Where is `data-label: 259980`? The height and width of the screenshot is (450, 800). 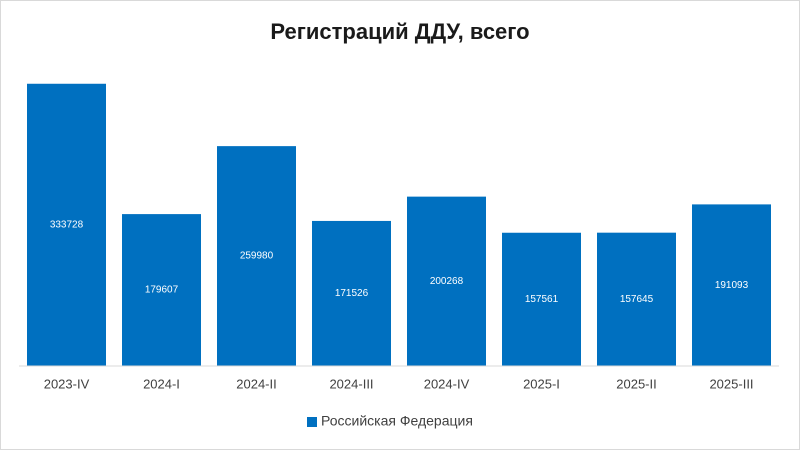
data-label: 259980 is located at coordinates (257, 256).